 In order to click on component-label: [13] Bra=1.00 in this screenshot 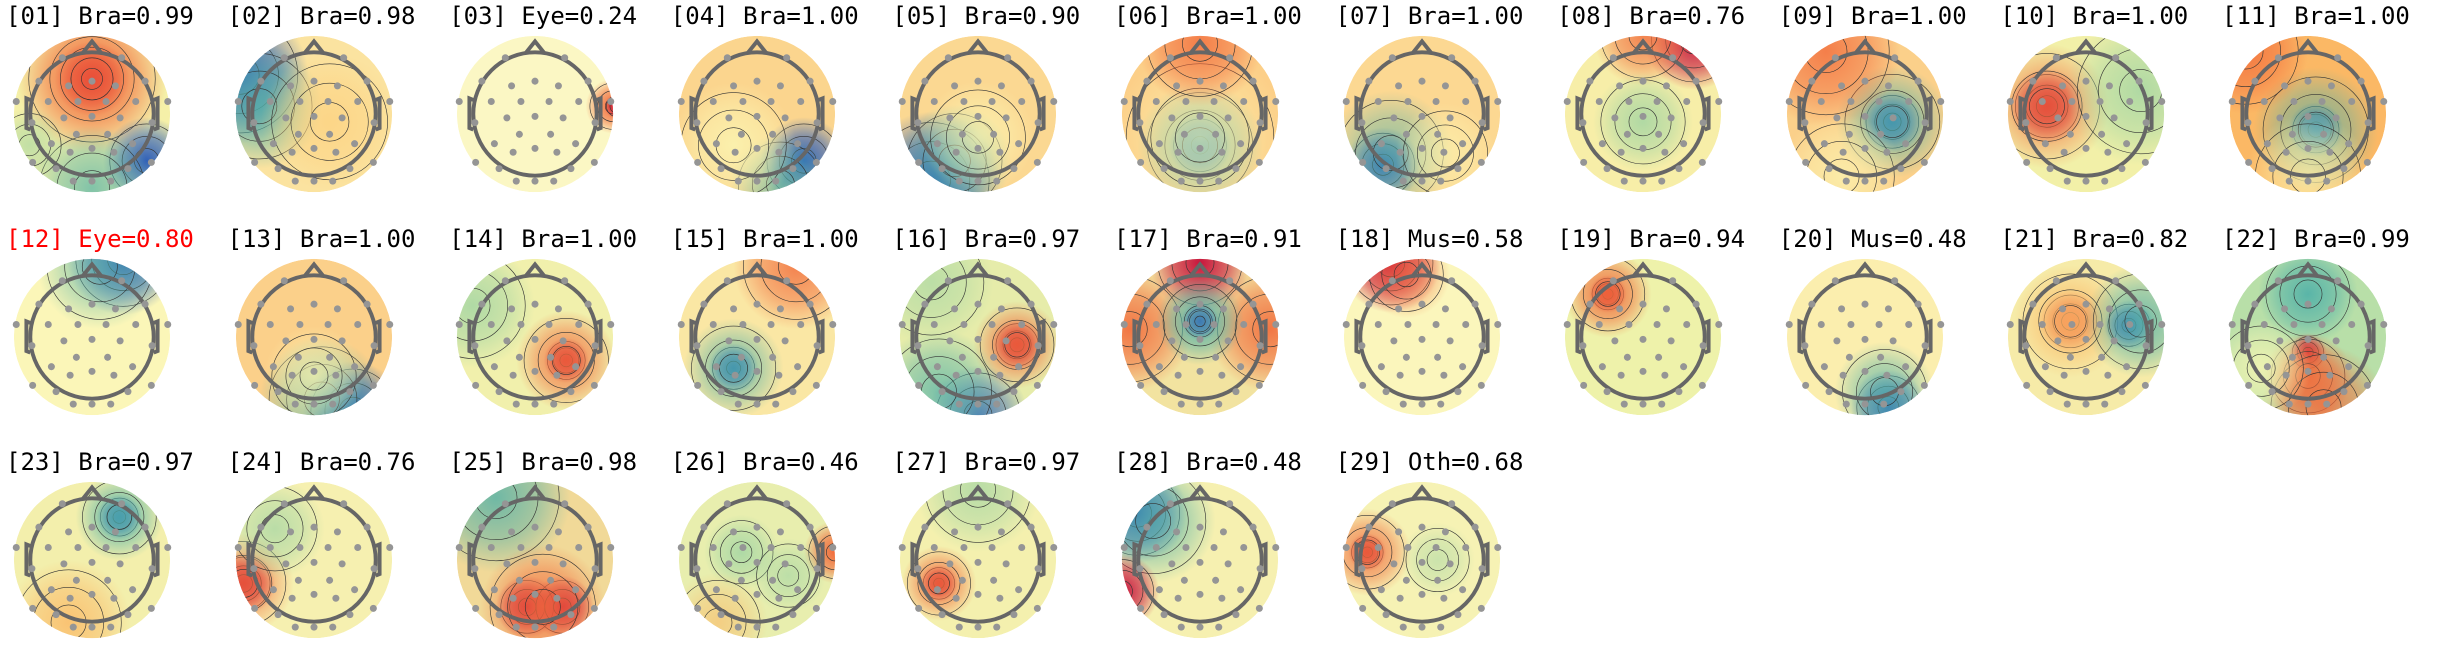, I will do `click(321, 239)`.